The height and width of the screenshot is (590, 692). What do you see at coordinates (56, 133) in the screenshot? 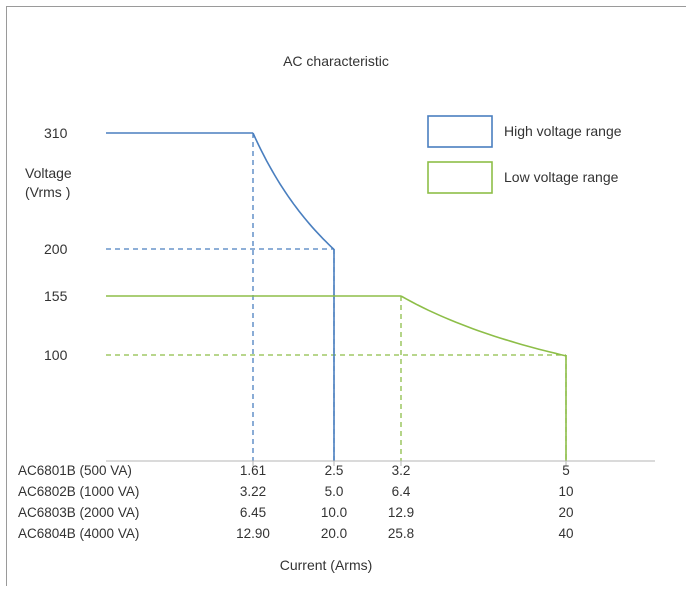
I see `y-tick-label: 310` at bounding box center [56, 133].